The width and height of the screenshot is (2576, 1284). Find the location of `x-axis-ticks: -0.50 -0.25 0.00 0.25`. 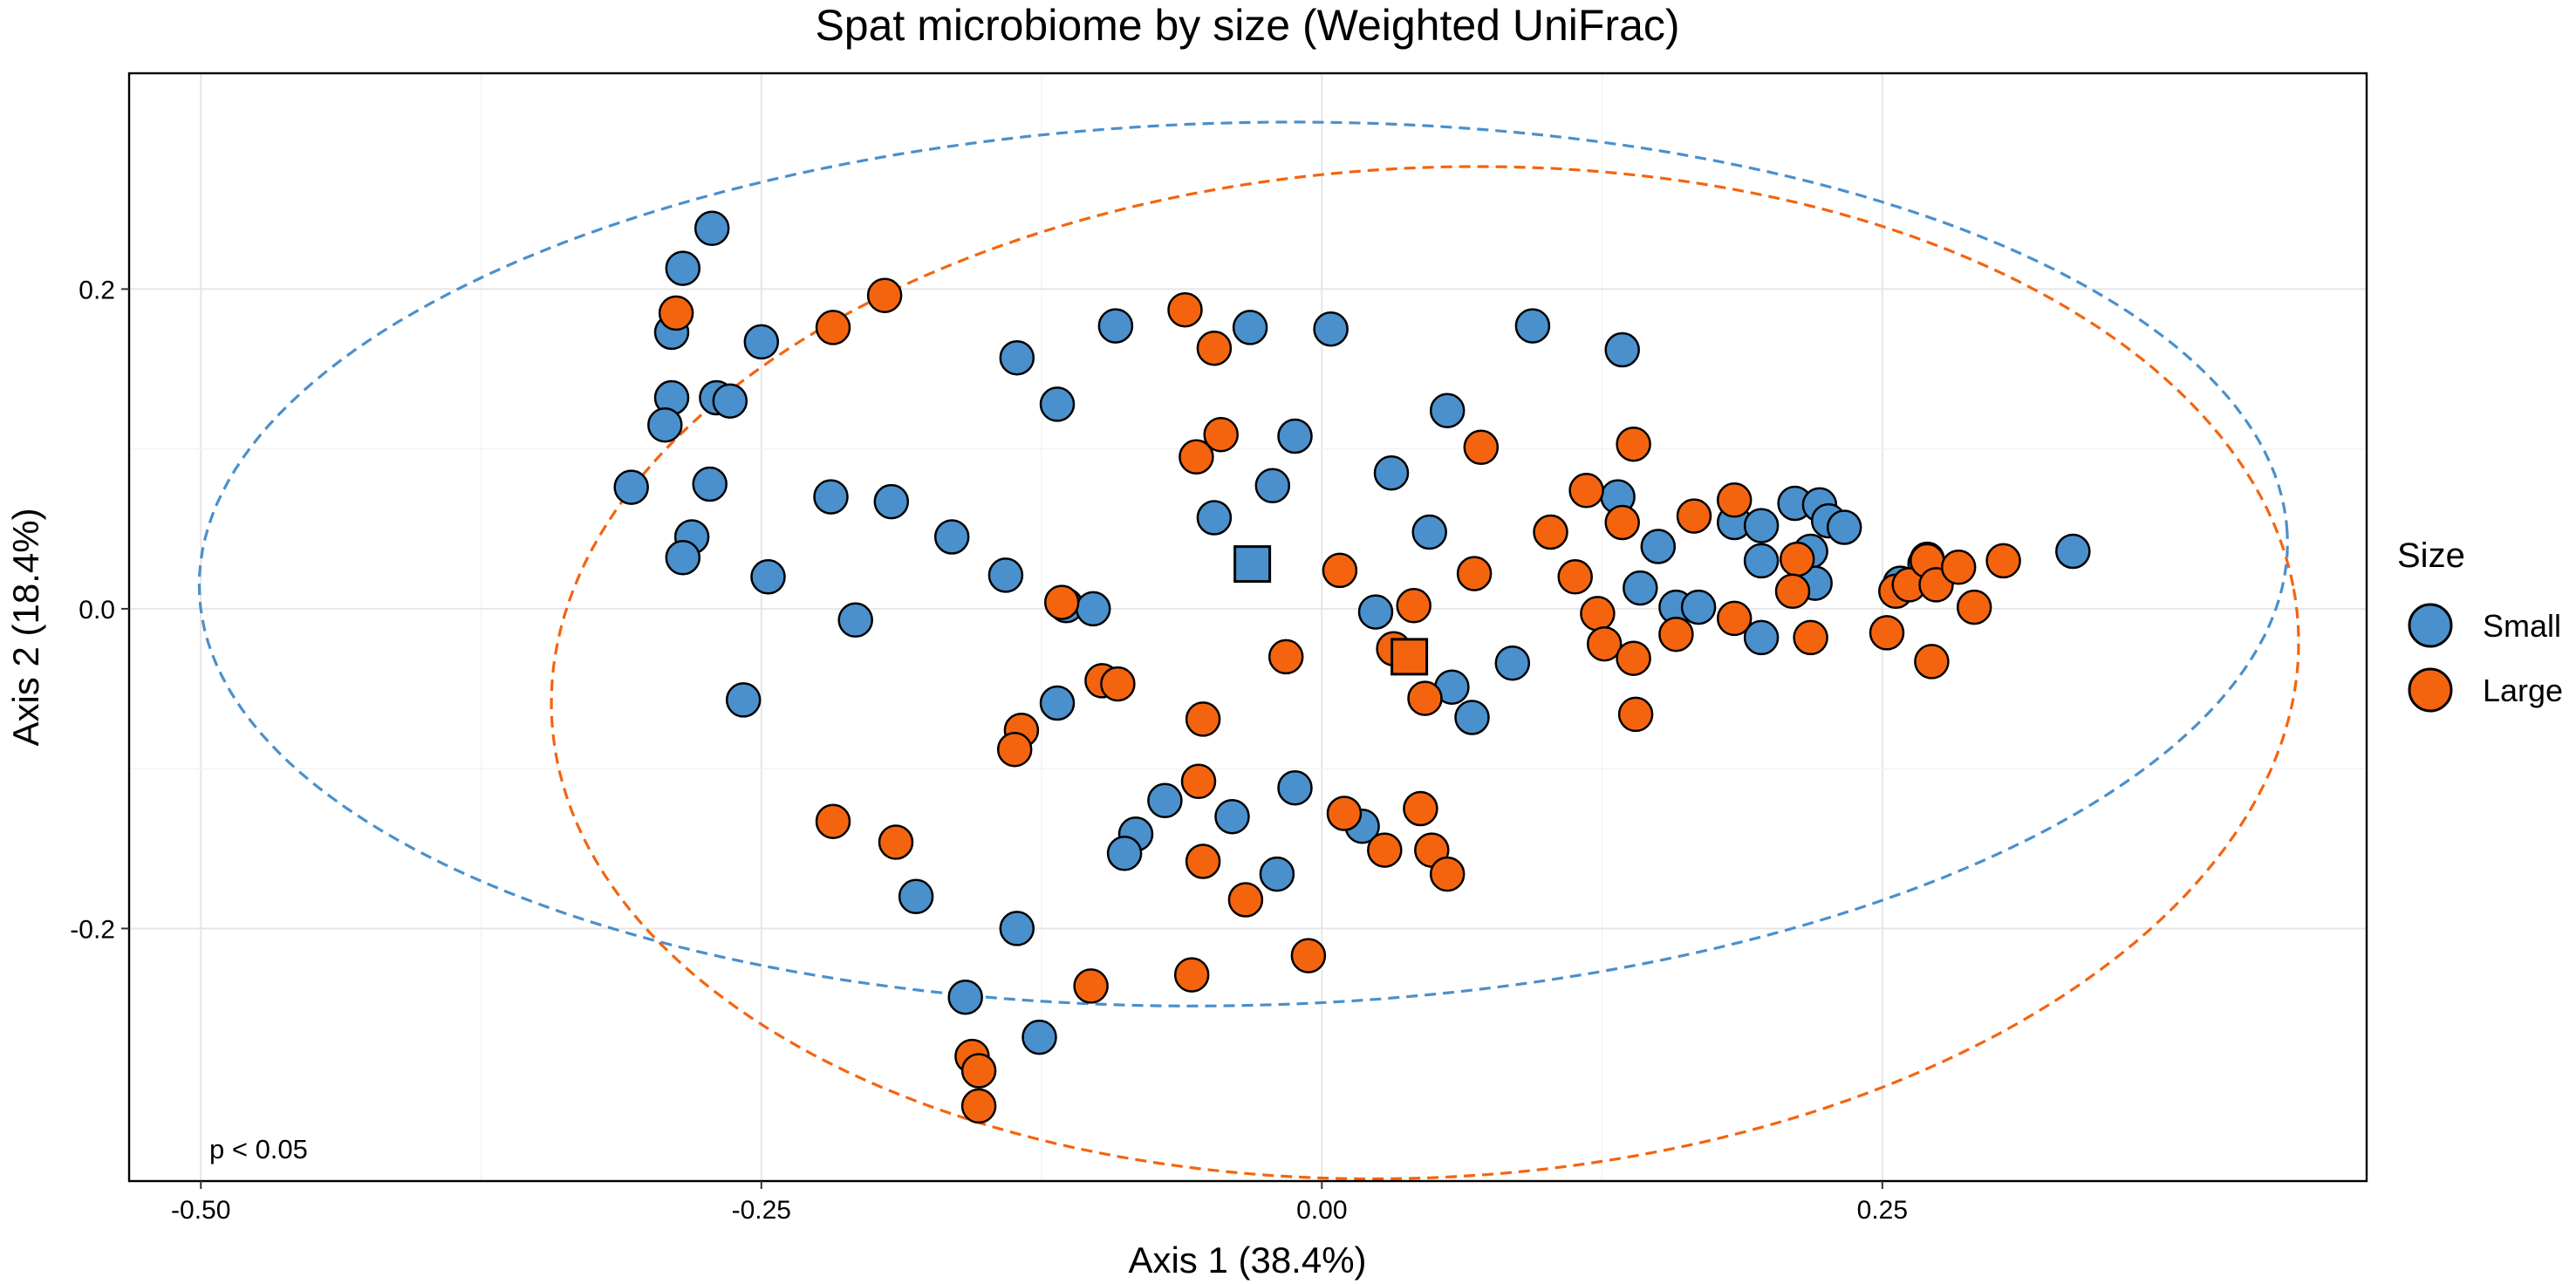

x-axis-ticks: -0.50 -0.25 0.00 0.25 is located at coordinates (1039, 1203).